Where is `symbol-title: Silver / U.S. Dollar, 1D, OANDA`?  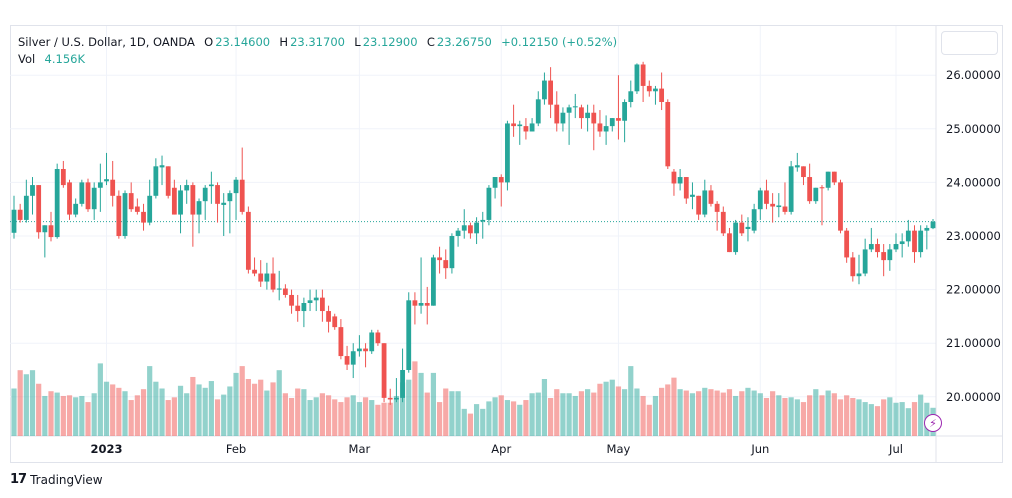
symbol-title: Silver / U.S. Dollar, 1D, OANDA is located at coordinates (106, 42).